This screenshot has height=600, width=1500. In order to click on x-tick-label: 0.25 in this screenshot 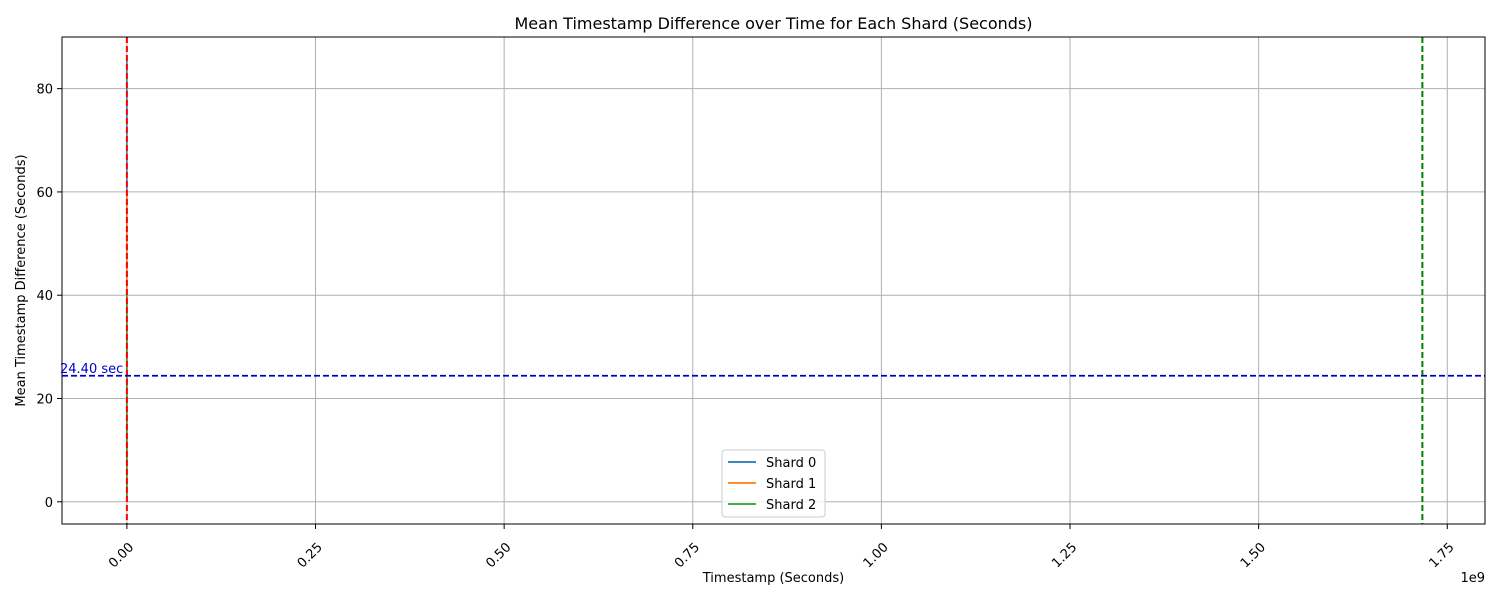, I will do `click(310, 555)`.